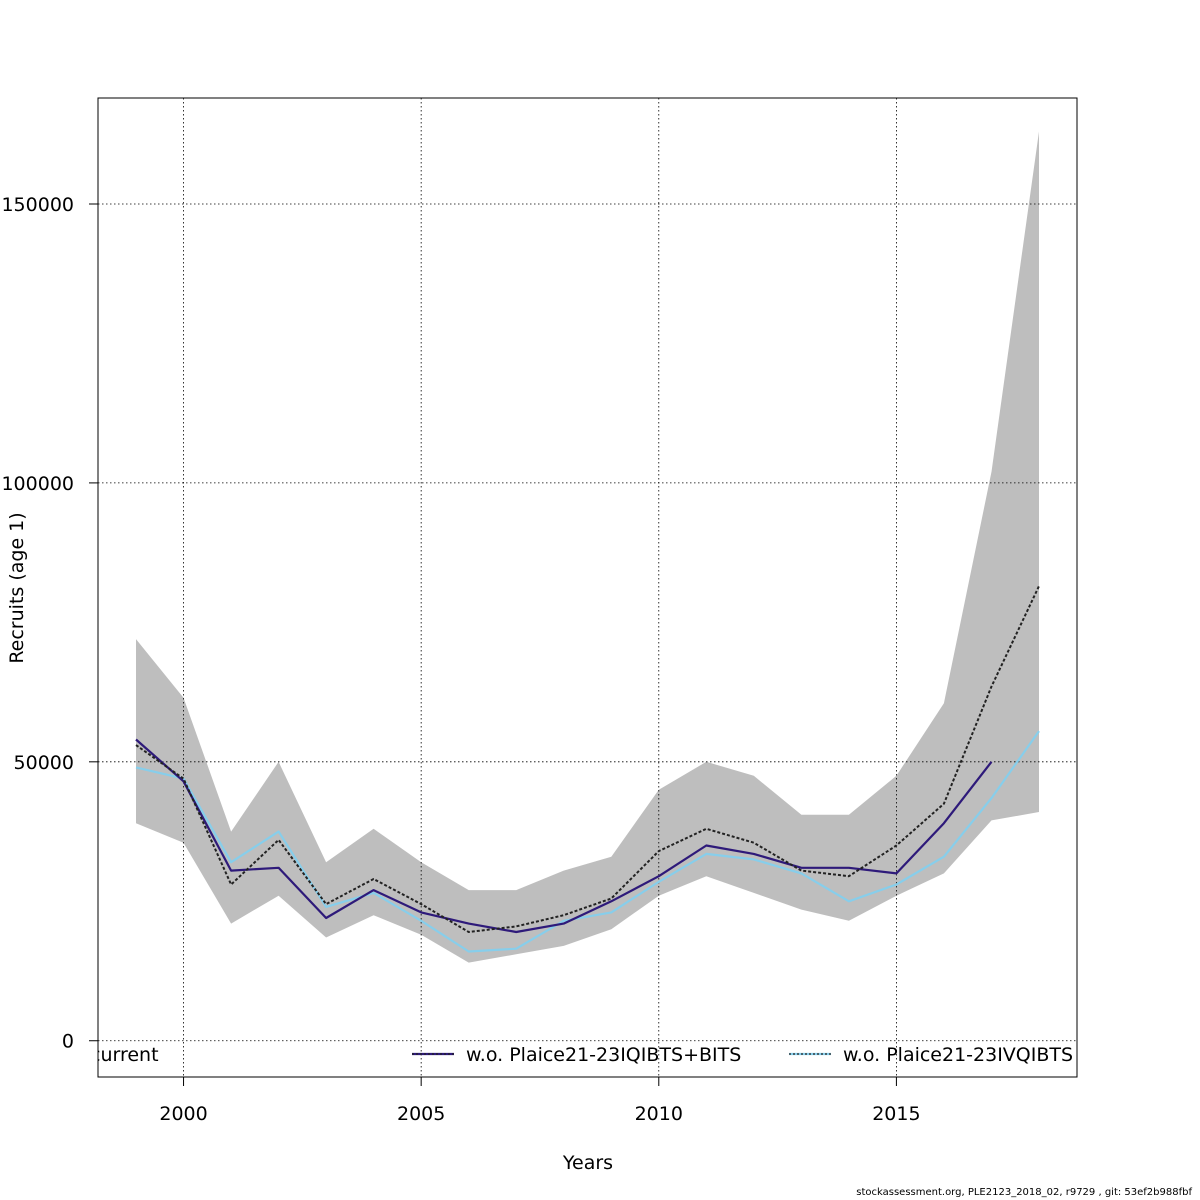 The image size is (1200, 1200). Describe the element at coordinates (37, 205) in the screenshot. I see `y-tick-label: 150000` at that location.